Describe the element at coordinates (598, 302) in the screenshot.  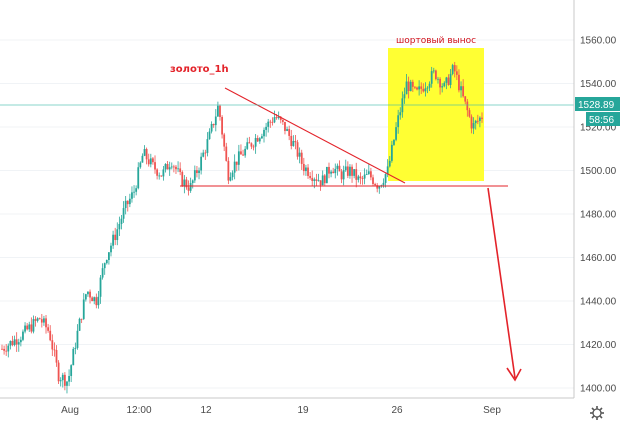
I see `y-tick-label: 1440.00` at that location.